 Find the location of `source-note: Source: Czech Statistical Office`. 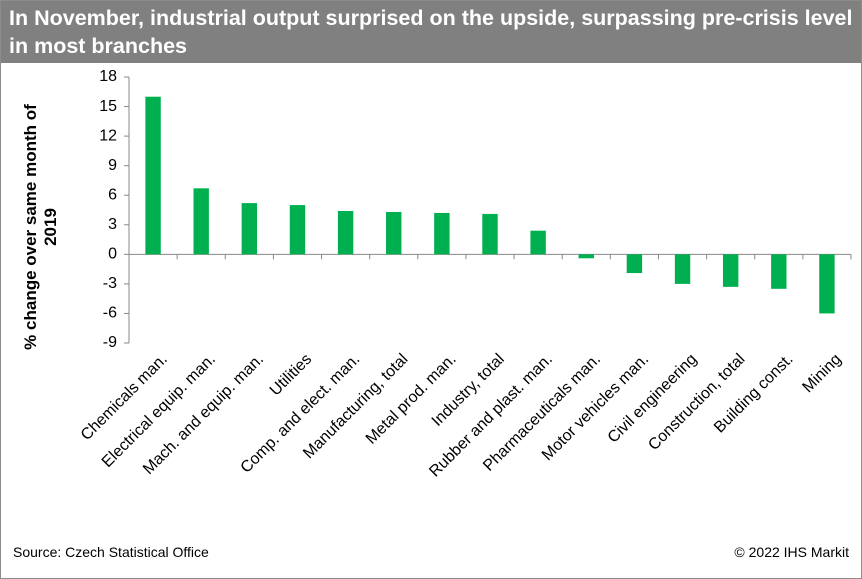

source-note: Source: Czech Statistical Office is located at coordinates (111, 552).